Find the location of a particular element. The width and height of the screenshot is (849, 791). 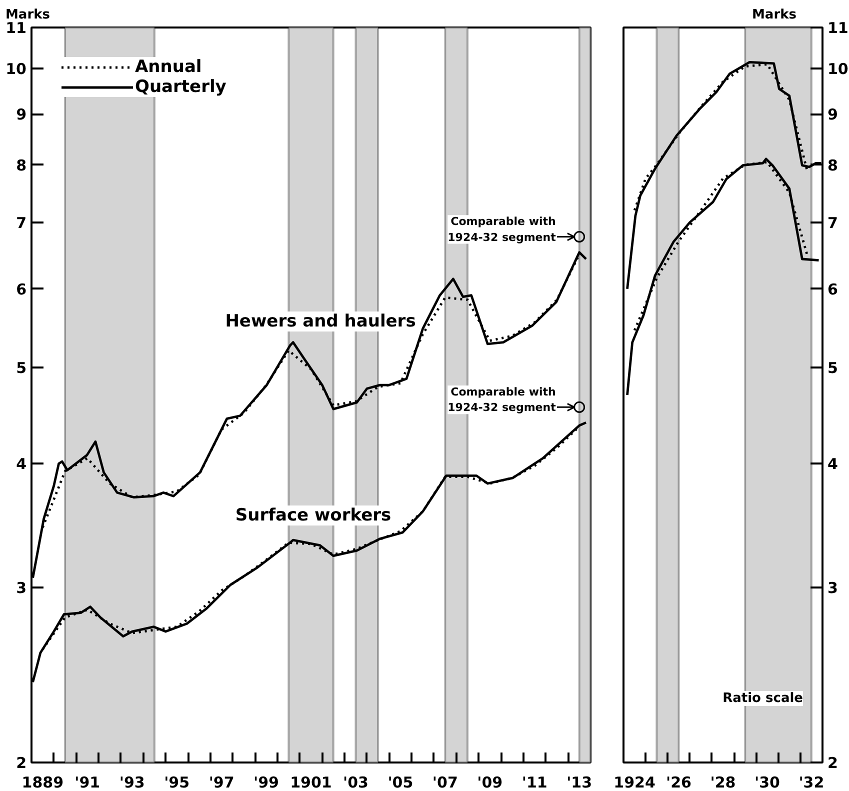

x-tick-label: '32 is located at coordinates (811, 782).